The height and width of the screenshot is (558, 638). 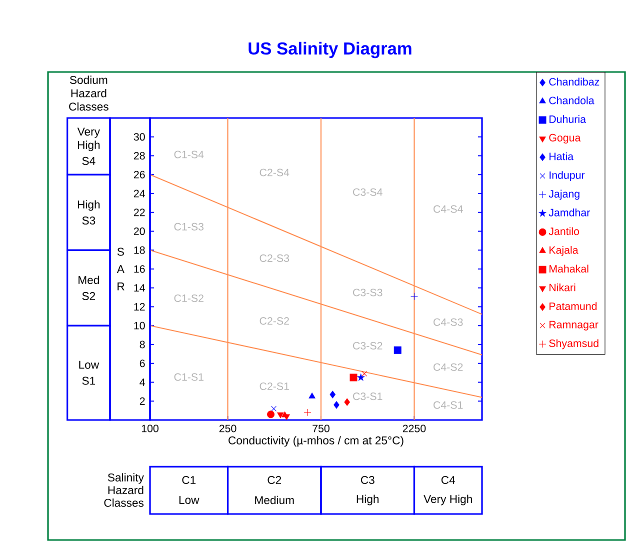 What do you see at coordinates (124, 490) in the screenshot?
I see `text: Salinity Hazard Classes` at bounding box center [124, 490].